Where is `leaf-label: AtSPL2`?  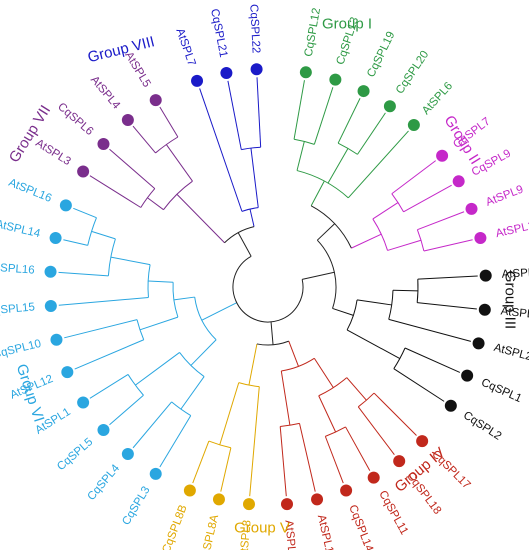
leaf-label: AtSPL2 is located at coordinates (510, 353).